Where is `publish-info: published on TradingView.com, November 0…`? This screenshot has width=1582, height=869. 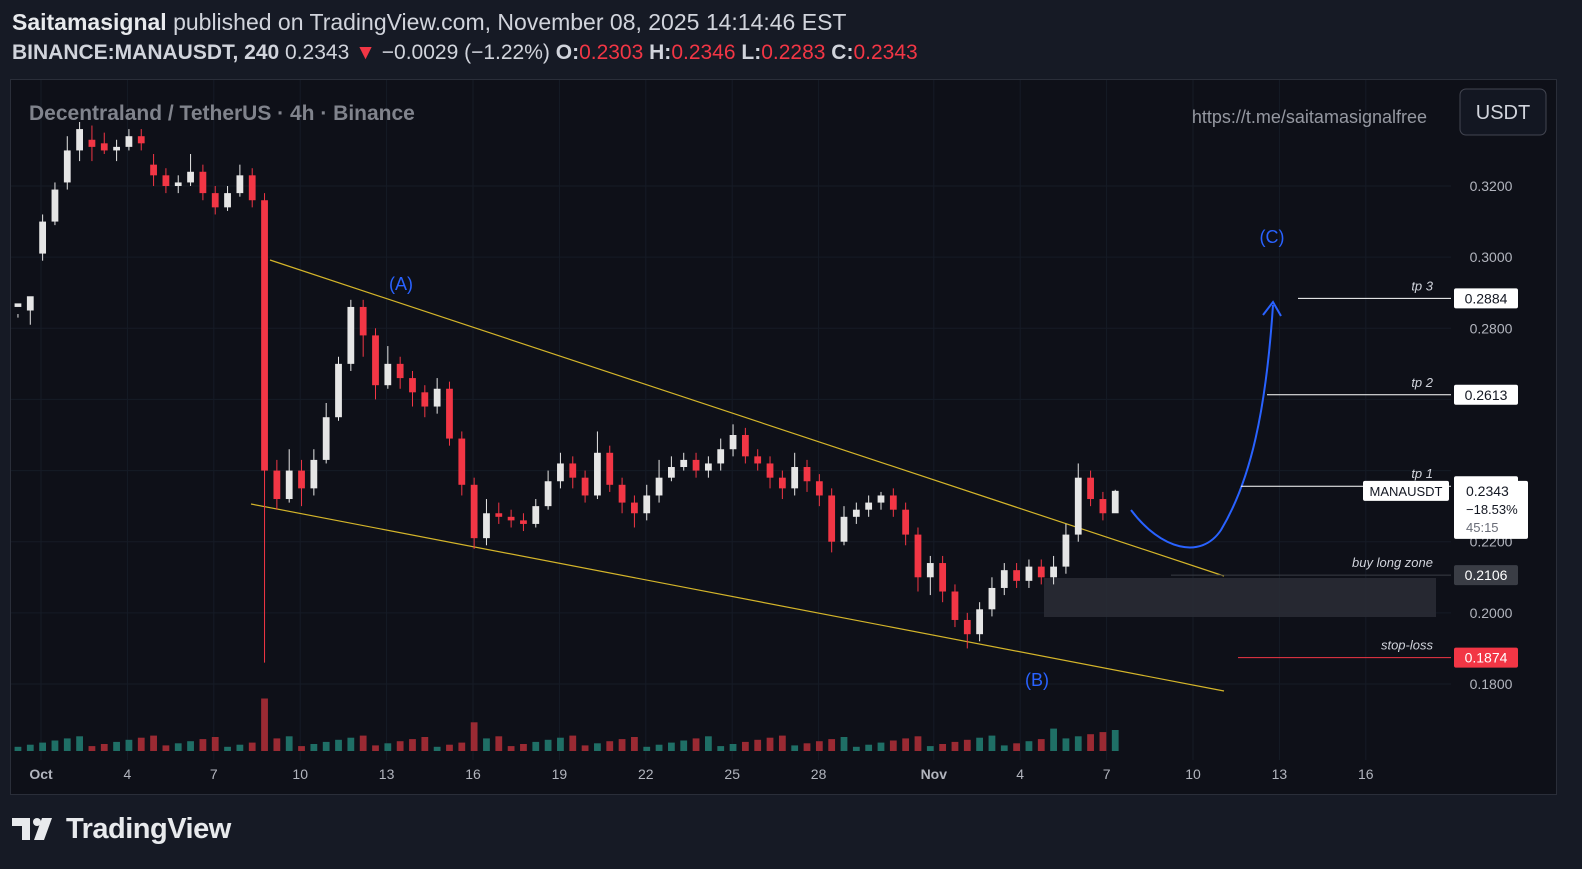
publish-info: published on TradingView.com, November 0… is located at coordinates (506, 22).